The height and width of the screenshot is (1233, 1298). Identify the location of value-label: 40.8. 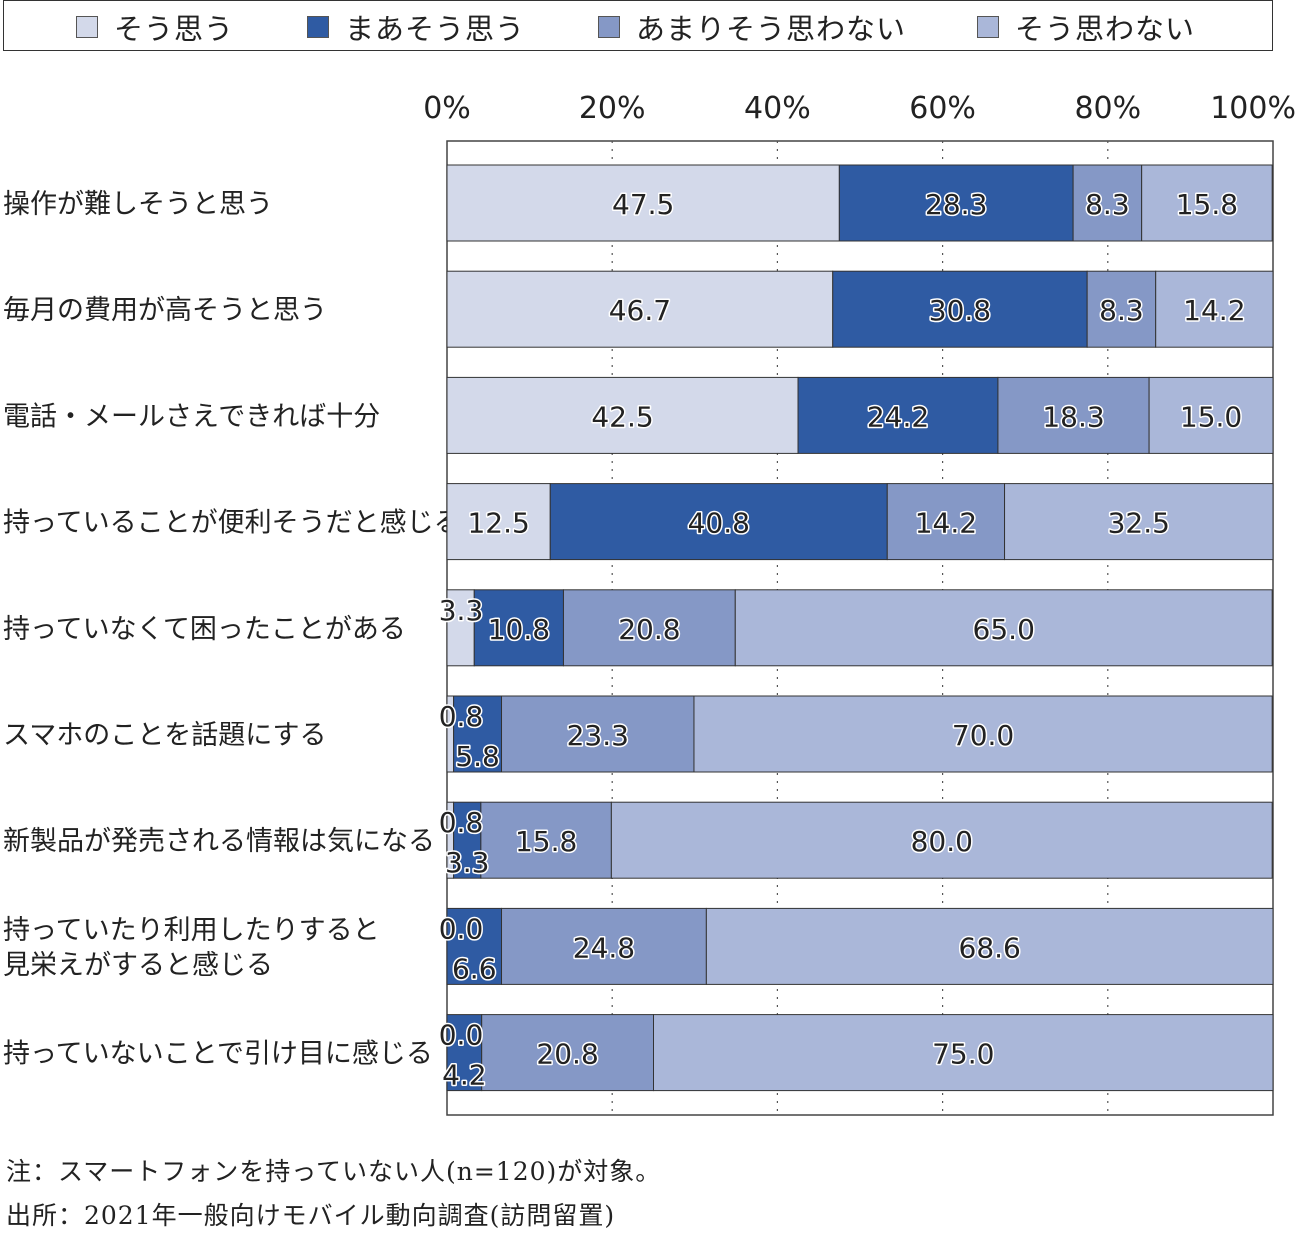
(719, 523).